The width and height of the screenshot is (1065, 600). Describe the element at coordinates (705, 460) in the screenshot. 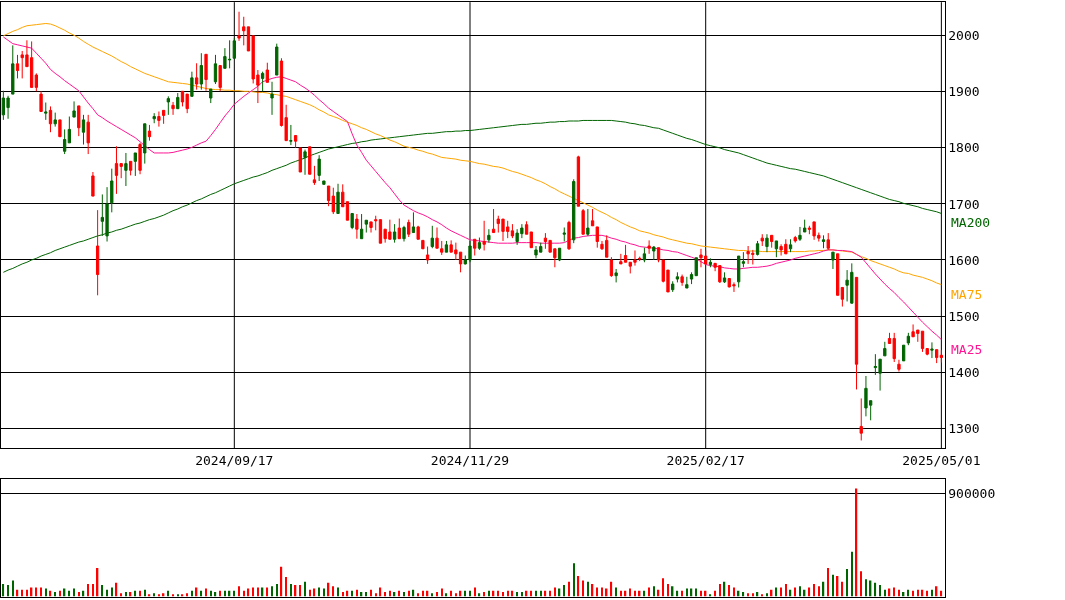

I see `x-tick-label: 2025/02/17` at that location.